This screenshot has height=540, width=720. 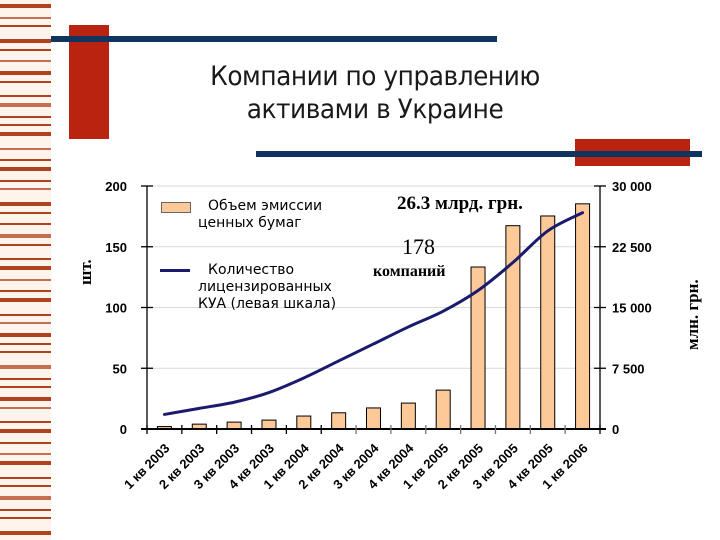 What do you see at coordinates (85, 272) in the screenshot?
I see `left-axis-title: шт.` at bounding box center [85, 272].